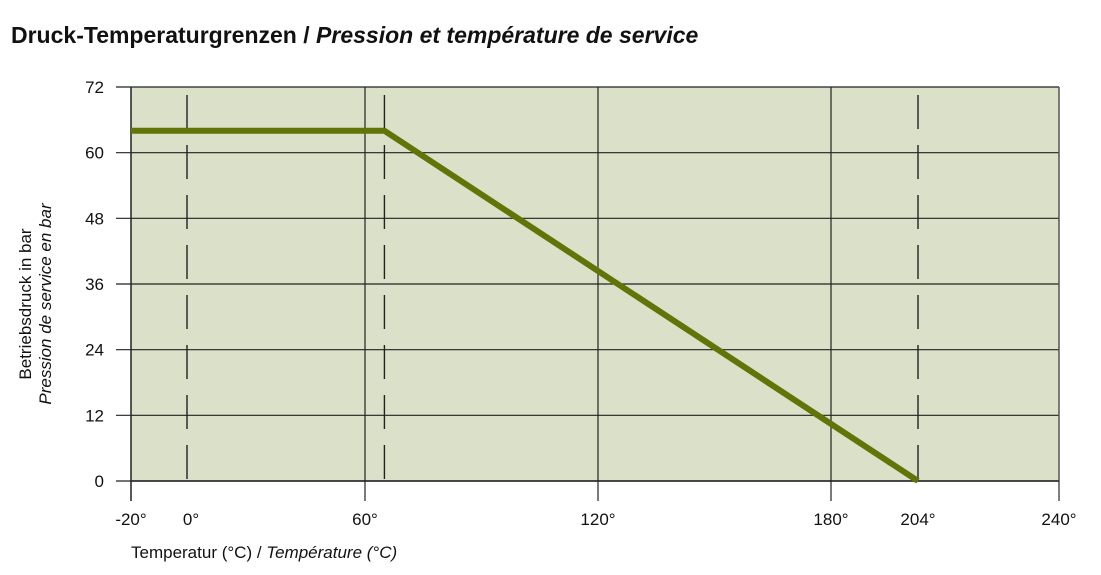 This screenshot has height=575, width=1101. I want to click on y-tick-label: 0, so click(99, 481).